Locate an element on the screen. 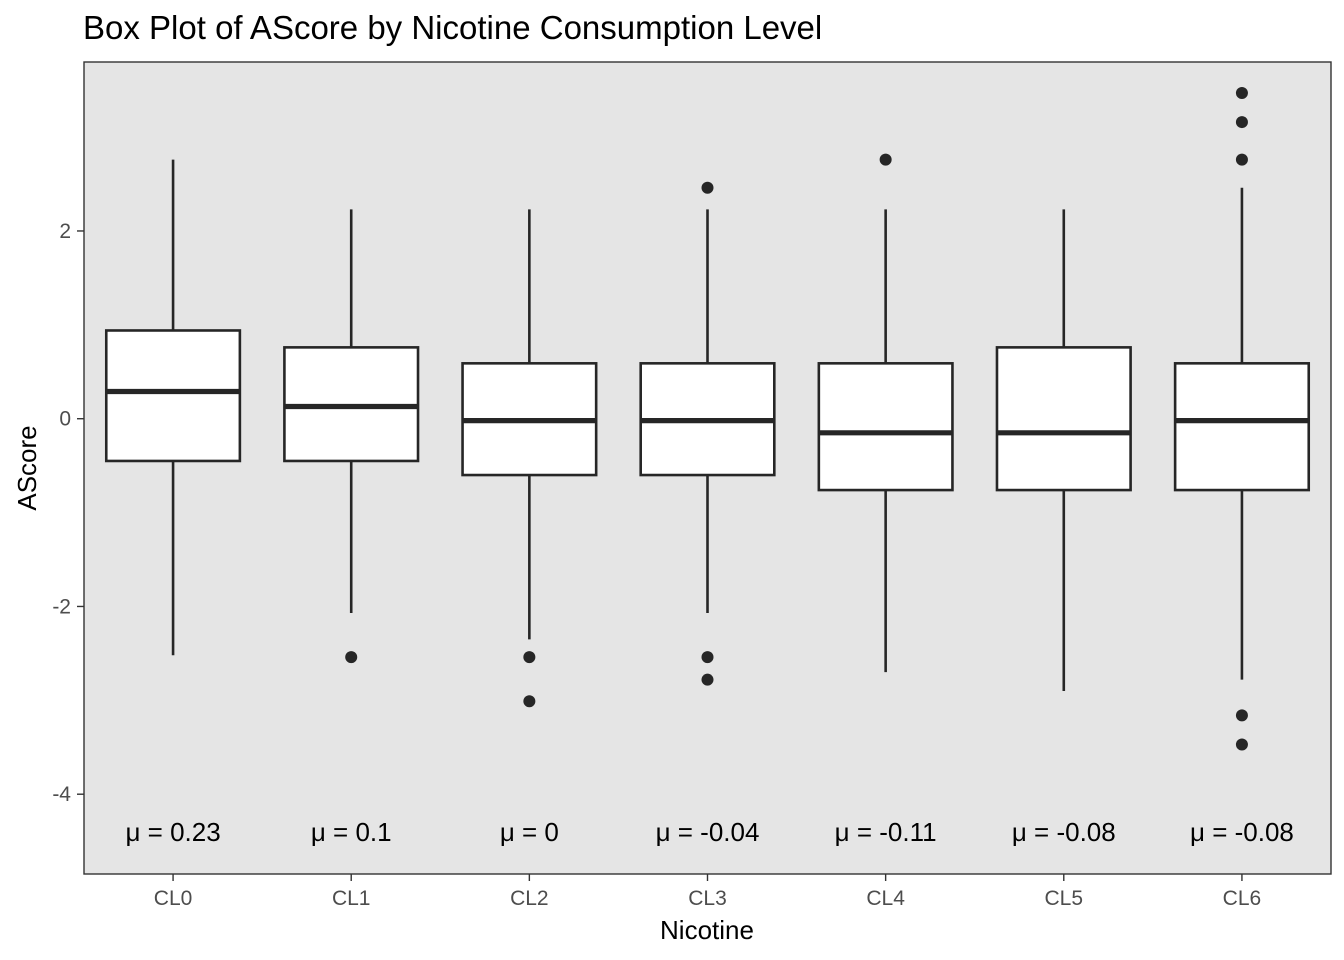  x-tick-label-cl3: CL3 is located at coordinates (707, 898).